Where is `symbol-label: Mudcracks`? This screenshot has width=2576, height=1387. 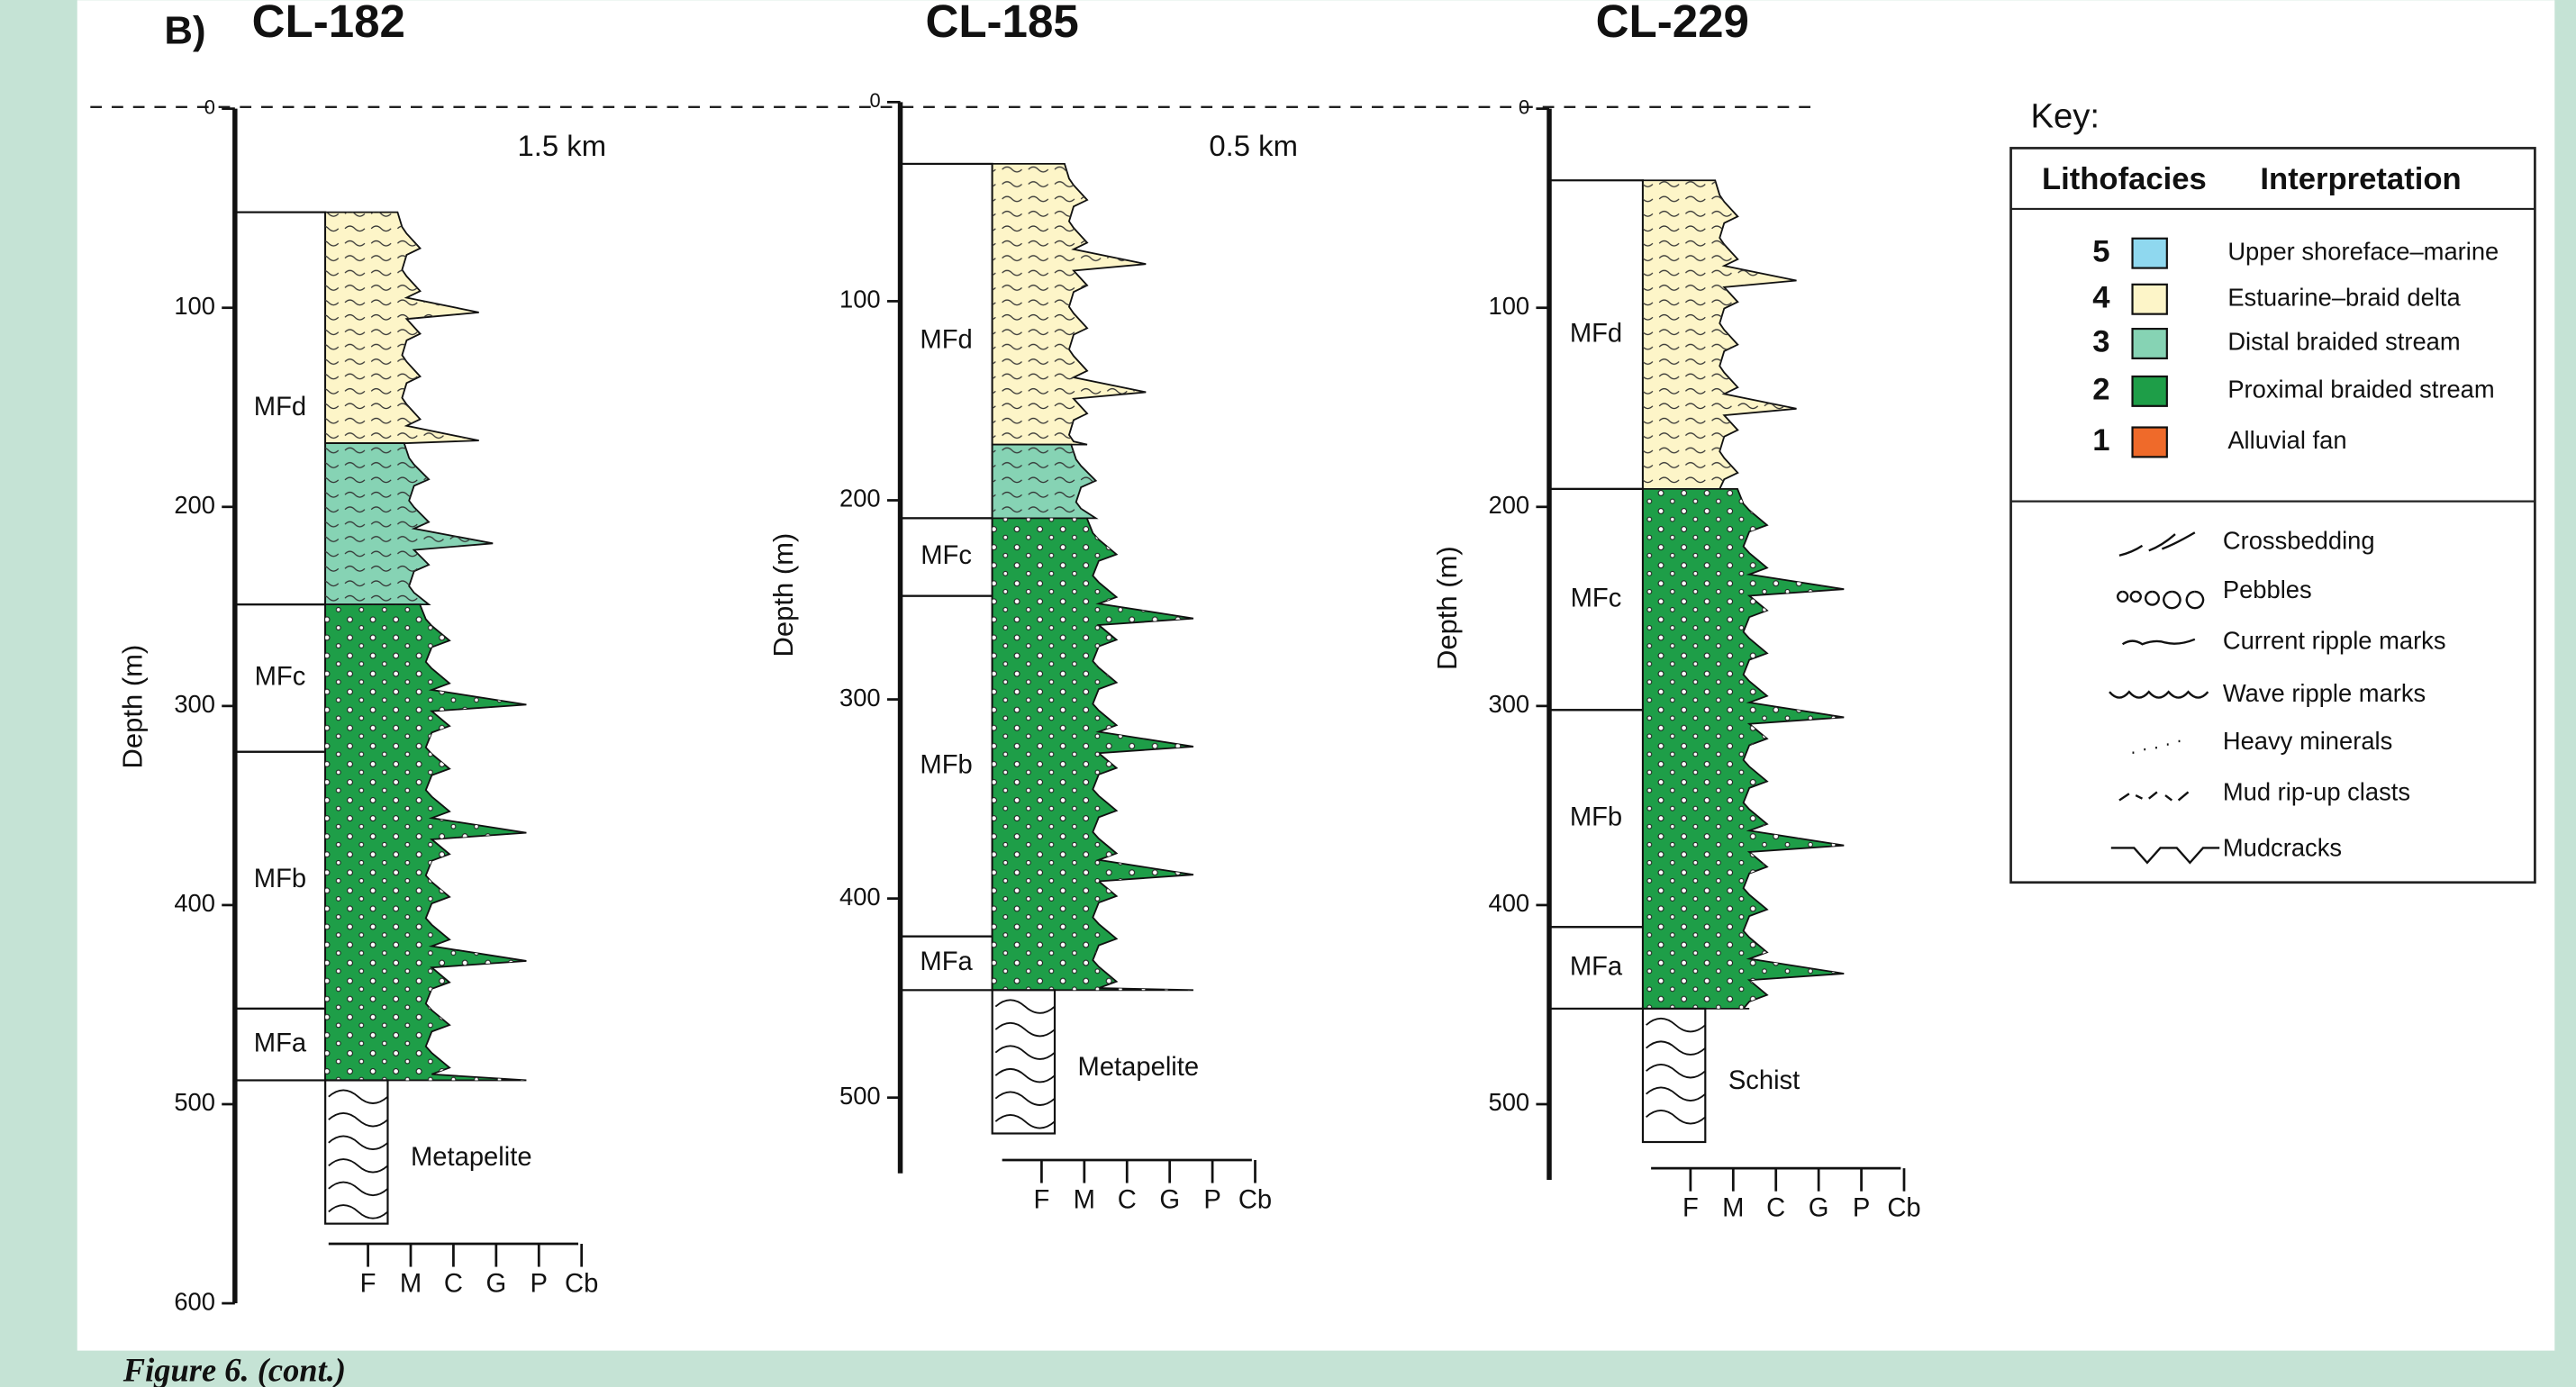 symbol-label: Mudcracks is located at coordinates (2282, 847).